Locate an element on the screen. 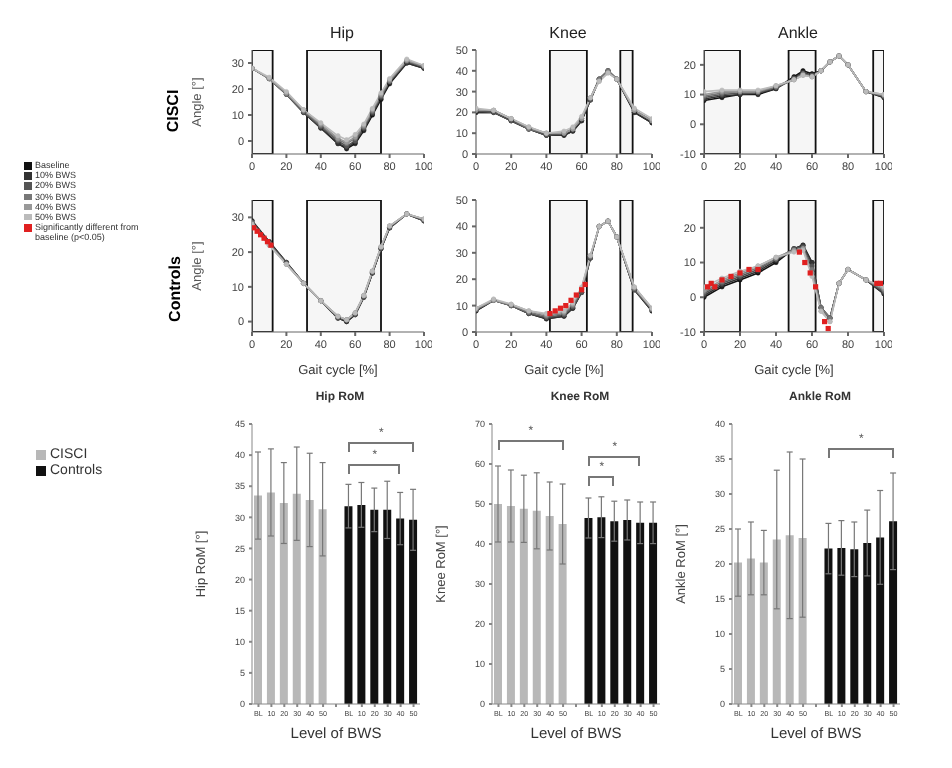 This screenshot has width=952, height=768. chart-title: Knee is located at coordinates (568, 35).